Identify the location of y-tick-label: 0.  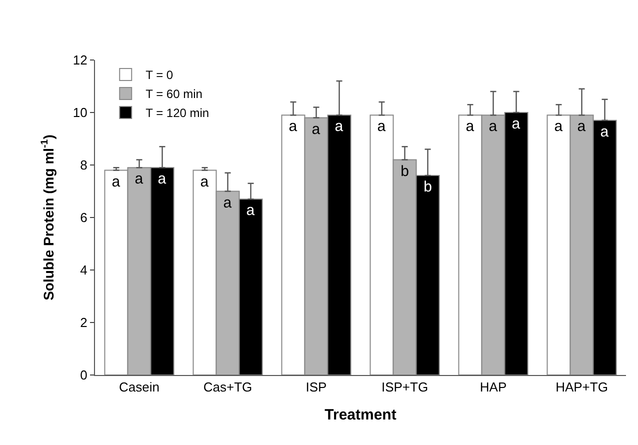
(84, 375).